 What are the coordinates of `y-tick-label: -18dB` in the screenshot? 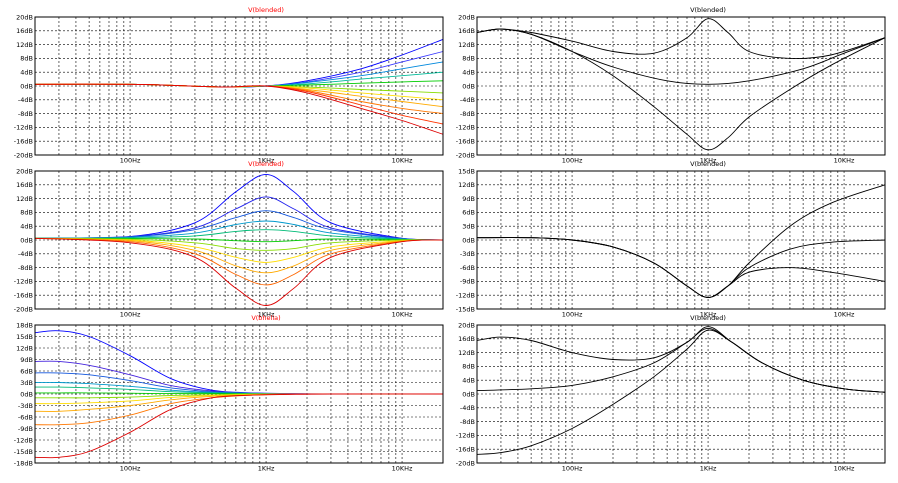 It's located at (23, 463).